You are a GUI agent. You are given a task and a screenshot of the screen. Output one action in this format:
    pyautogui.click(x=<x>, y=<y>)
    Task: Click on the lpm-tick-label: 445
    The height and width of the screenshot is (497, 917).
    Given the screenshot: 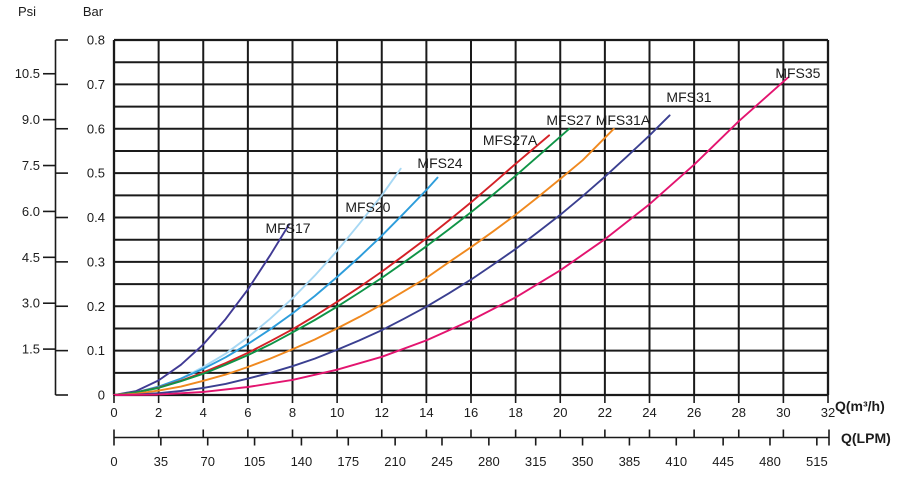 What is the action you would take?
    pyautogui.click(x=723, y=461)
    